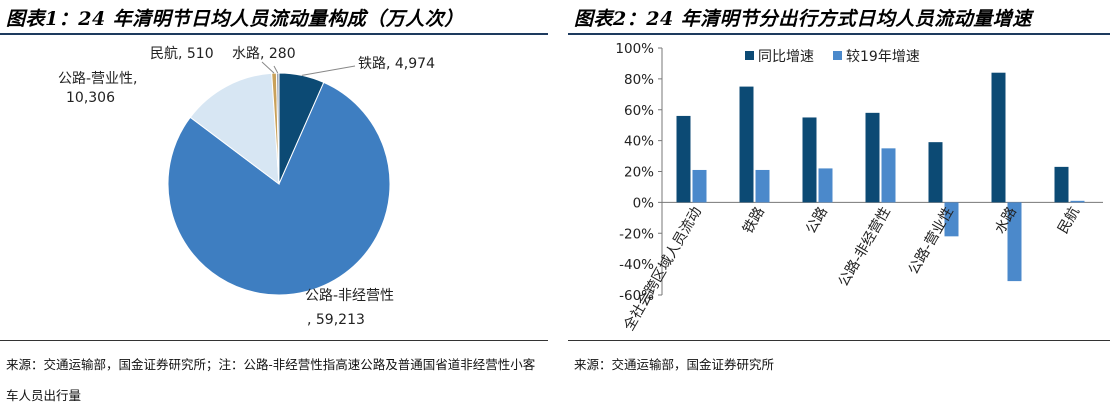 The height and width of the screenshot is (411, 1110). Describe the element at coordinates (998, 137) in the screenshot. I see `bar-同比增速-水路` at that location.